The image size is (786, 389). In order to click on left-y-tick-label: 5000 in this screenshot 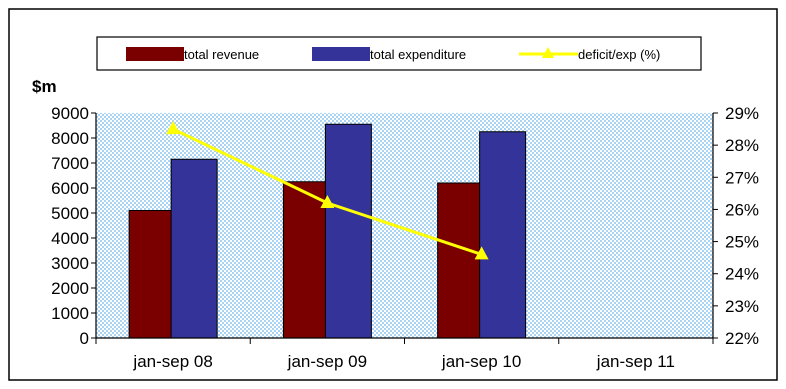, I will do `click(70, 213)`.